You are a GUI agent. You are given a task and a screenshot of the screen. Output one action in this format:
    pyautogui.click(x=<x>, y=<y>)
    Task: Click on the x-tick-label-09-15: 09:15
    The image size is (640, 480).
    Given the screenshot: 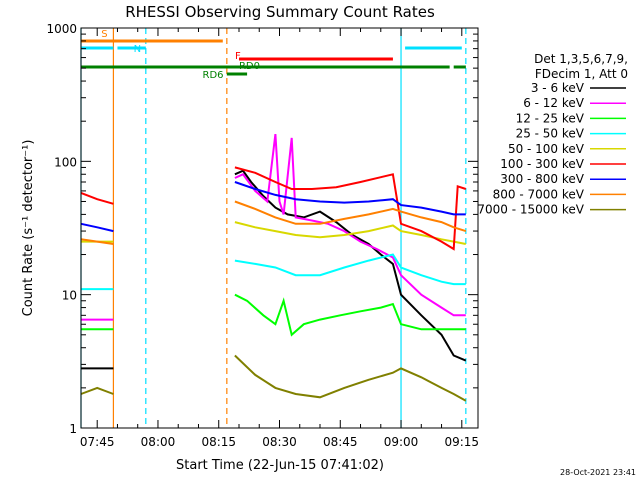 What is the action you would take?
    pyautogui.click(x=461, y=442)
    